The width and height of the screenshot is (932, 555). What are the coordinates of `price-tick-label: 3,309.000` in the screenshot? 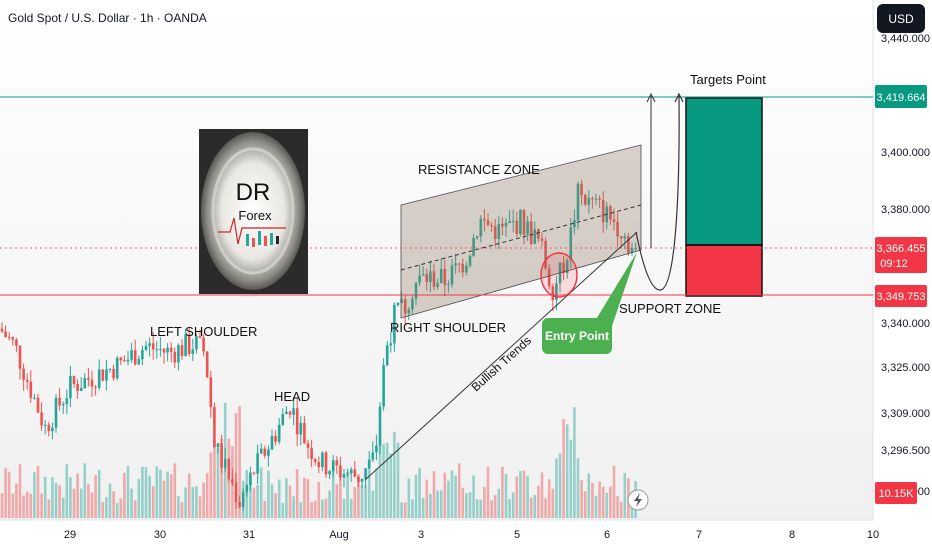 It's located at (905, 414).